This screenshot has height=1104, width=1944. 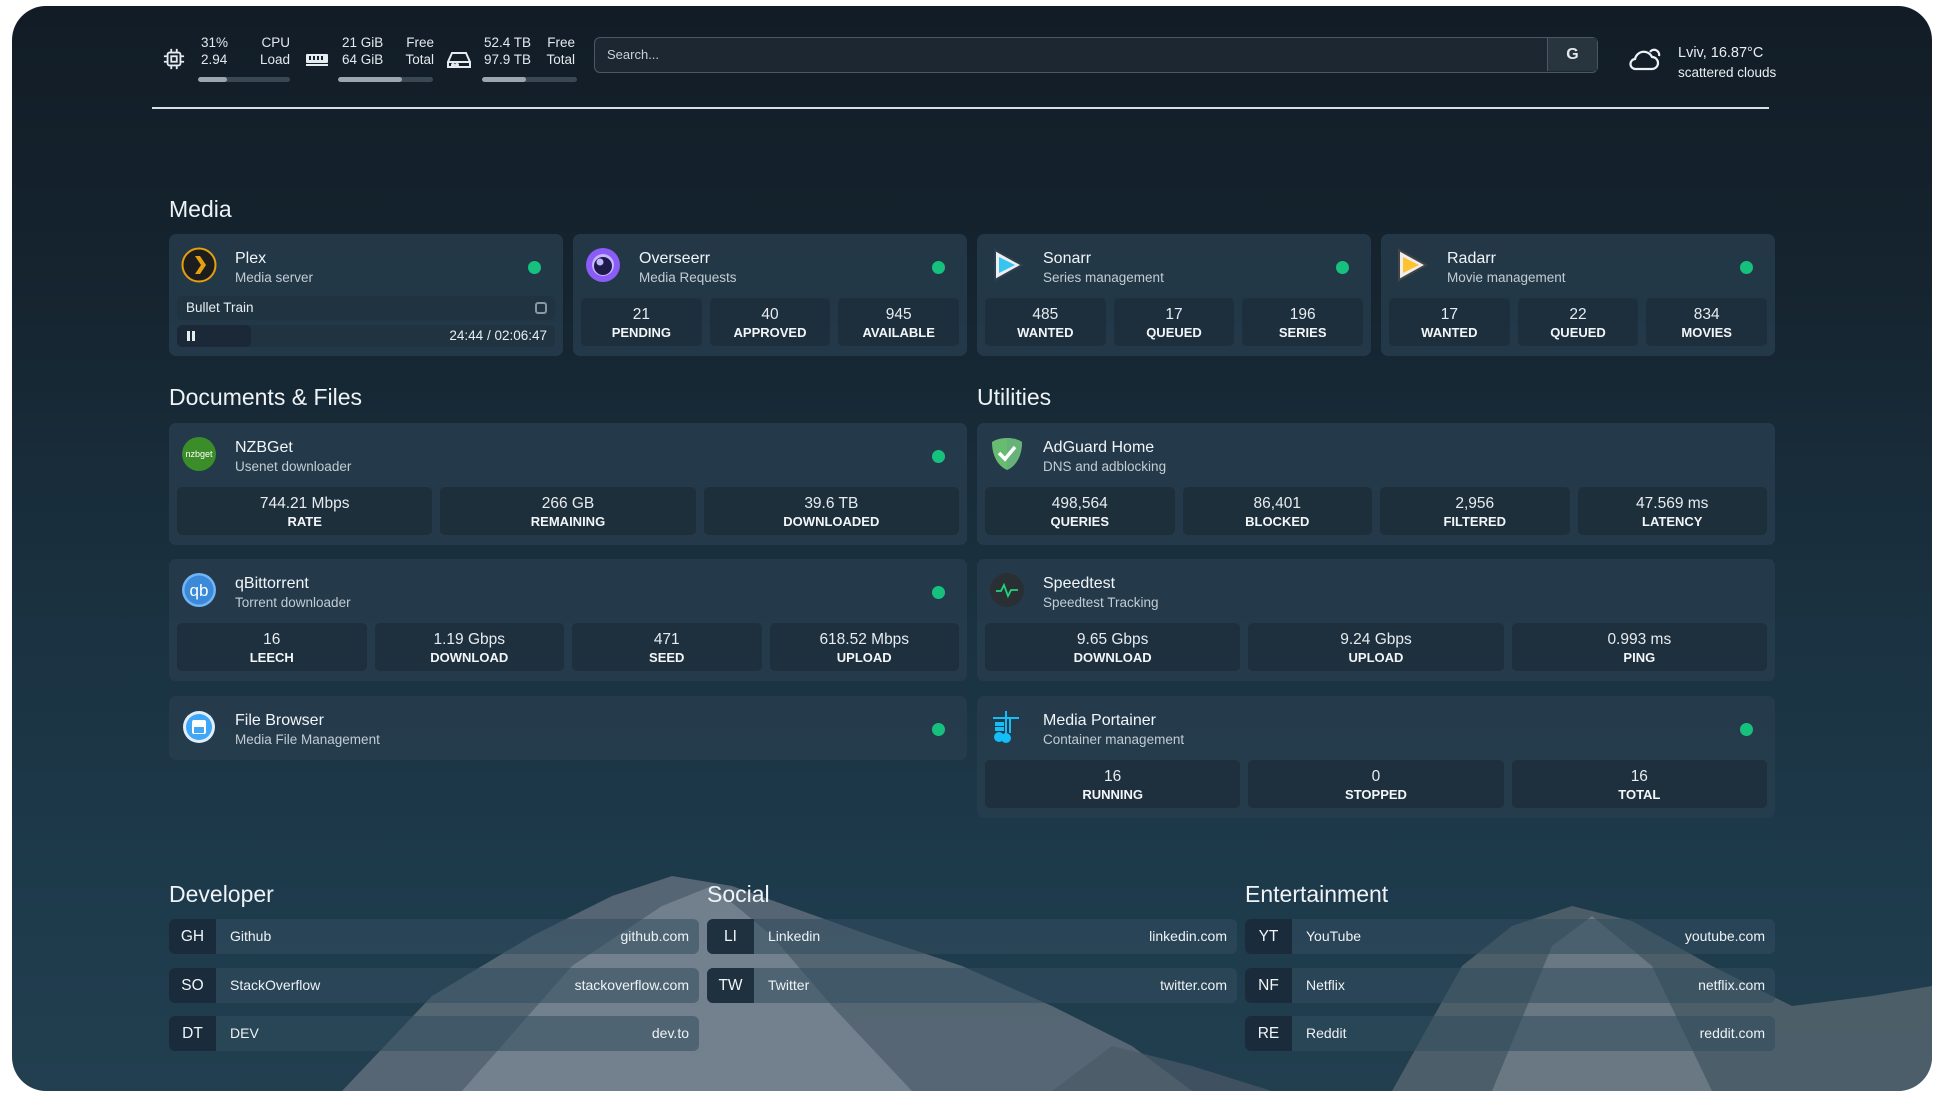 What do you see at coordinates (199, 265) in the screenshot?
I see `plex-icon` at bounding box center [199, 265].